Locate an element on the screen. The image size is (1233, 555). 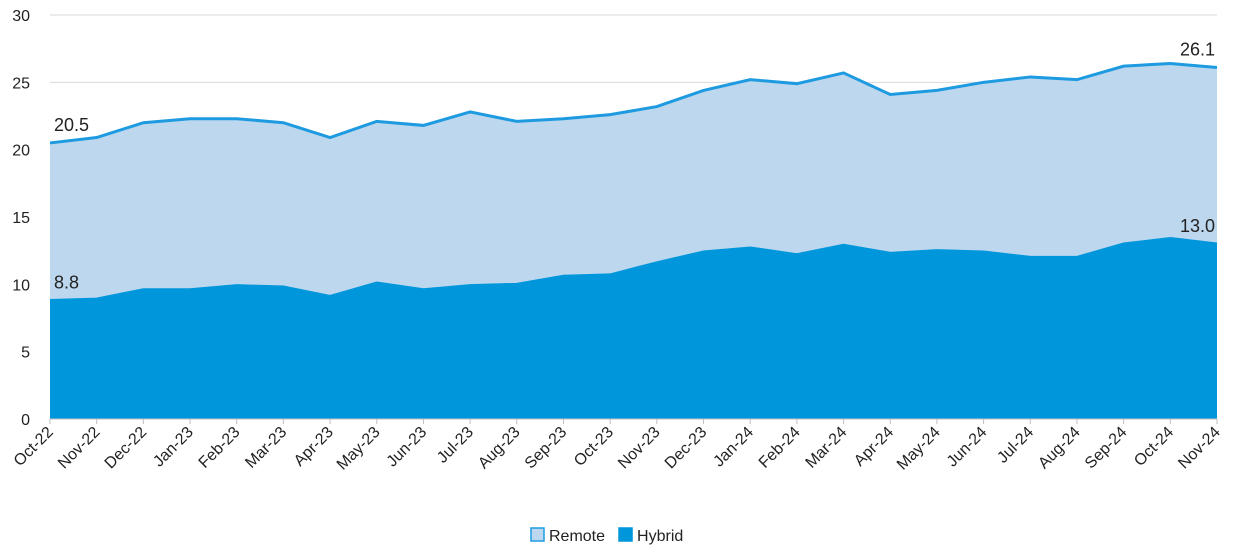
x-tick-label: May-24 is located at coordinates (919, 449).